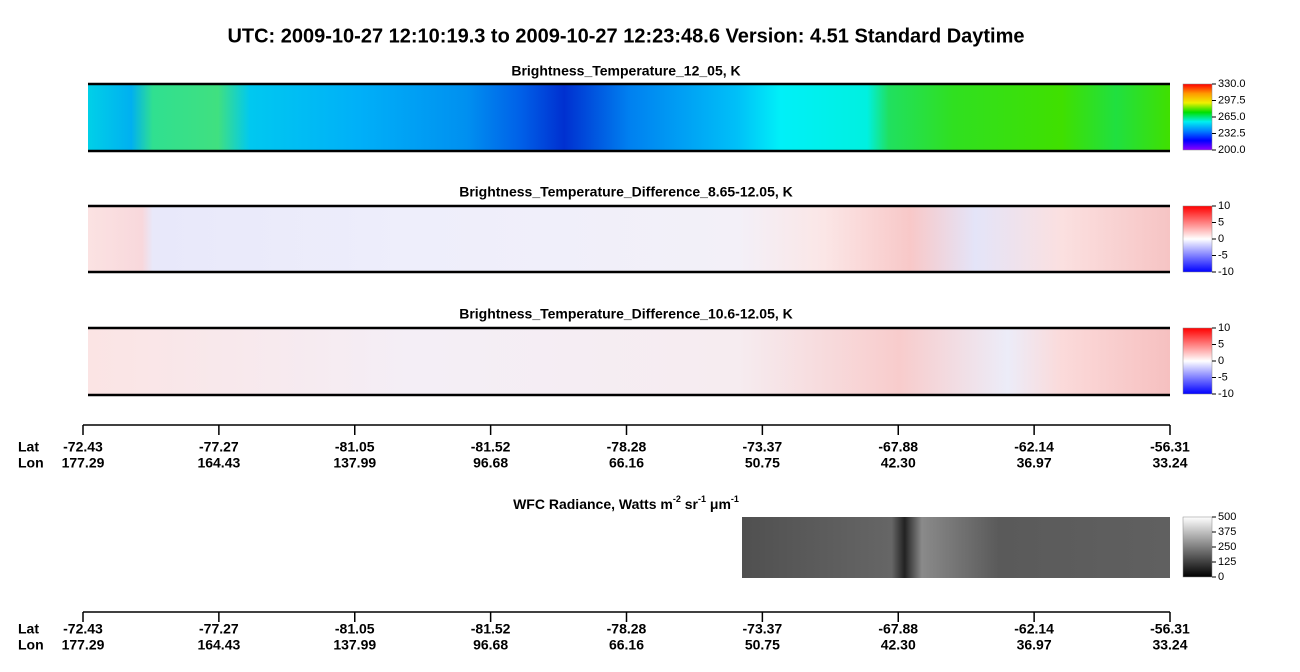  Describe the element at coordinates (1227, 547) in the screenshot. I see `colorbar-tick-label: 250` at that location.